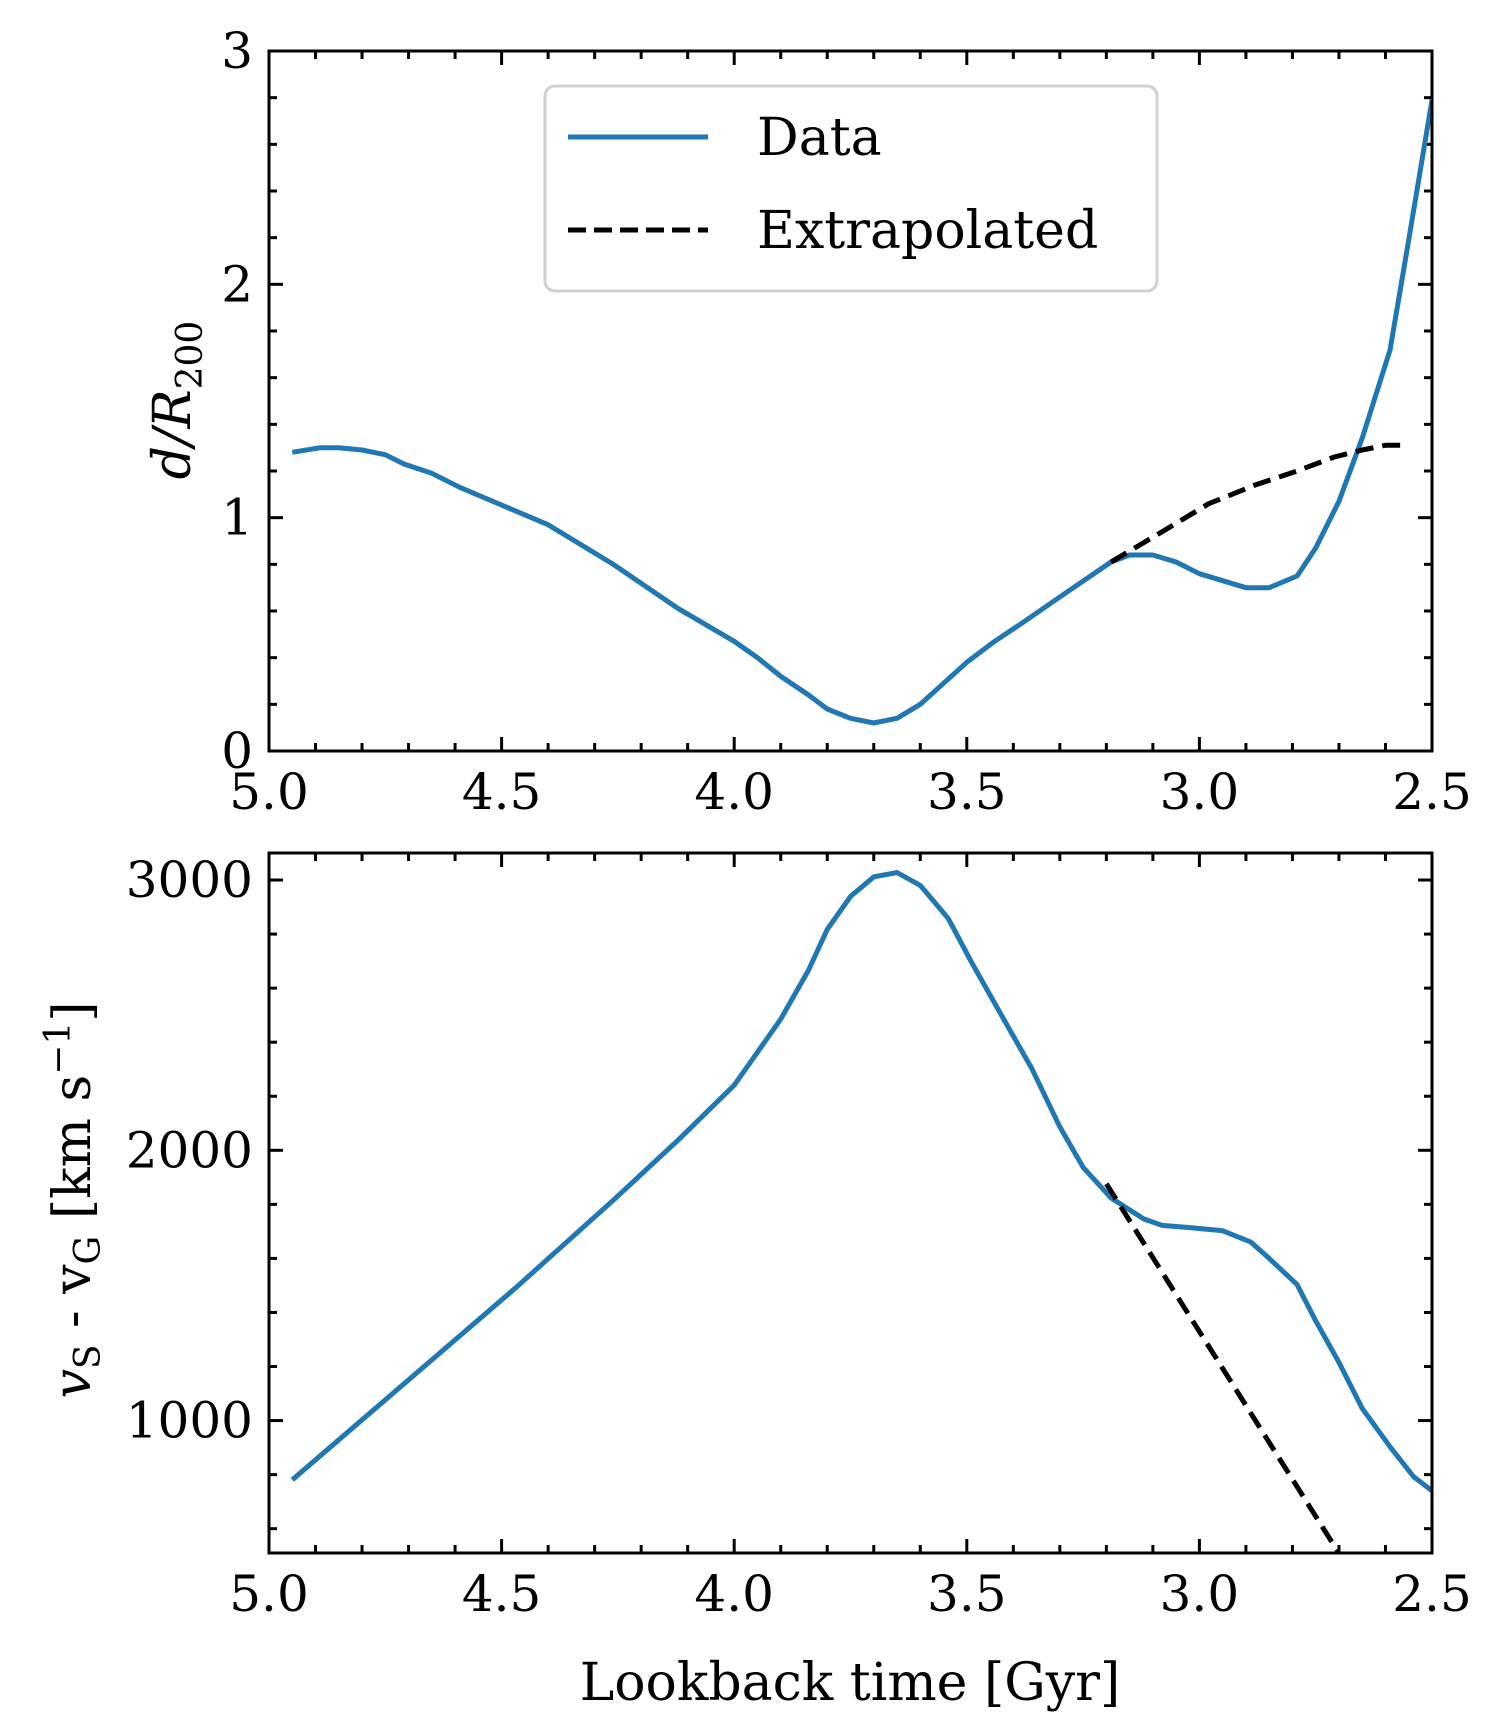 This screenshot has height=1718, width=1503. What do you see at coordinates (927, 231) in the screenshot?
I see `legend-extrapolated-label: Extrapolated` at bounding box center [927, 231].